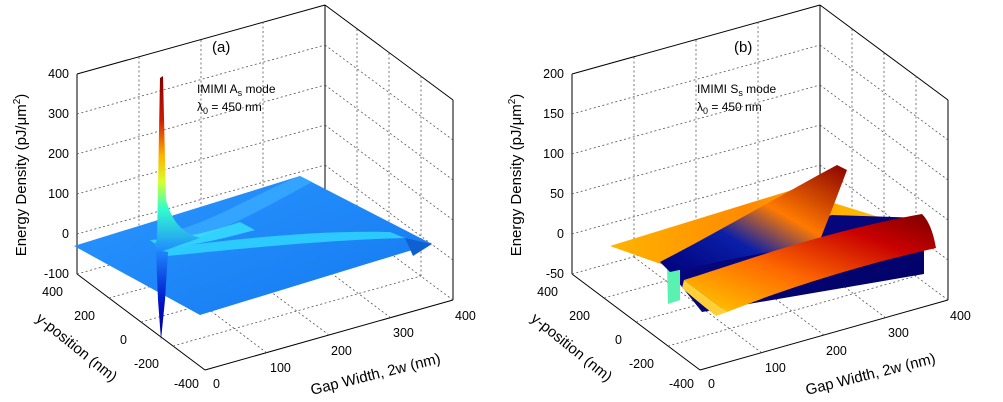 The width and height of the screenshot is (1003, 402). What do you see at coordinates (704, 298) in the screenshot?
I see `surface-front-b` at bounding box center [704, 298].